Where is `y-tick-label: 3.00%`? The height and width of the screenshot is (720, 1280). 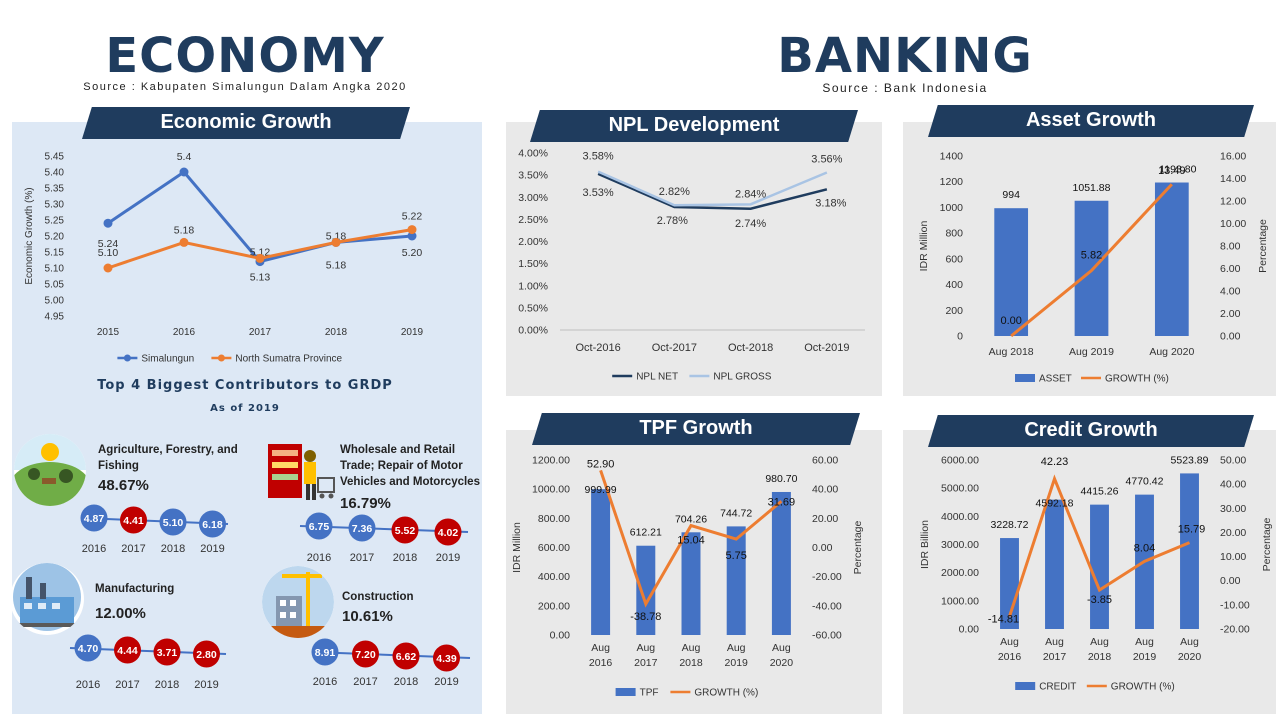 y-tick-label: 3.00% is located at coordinates (533, 198).